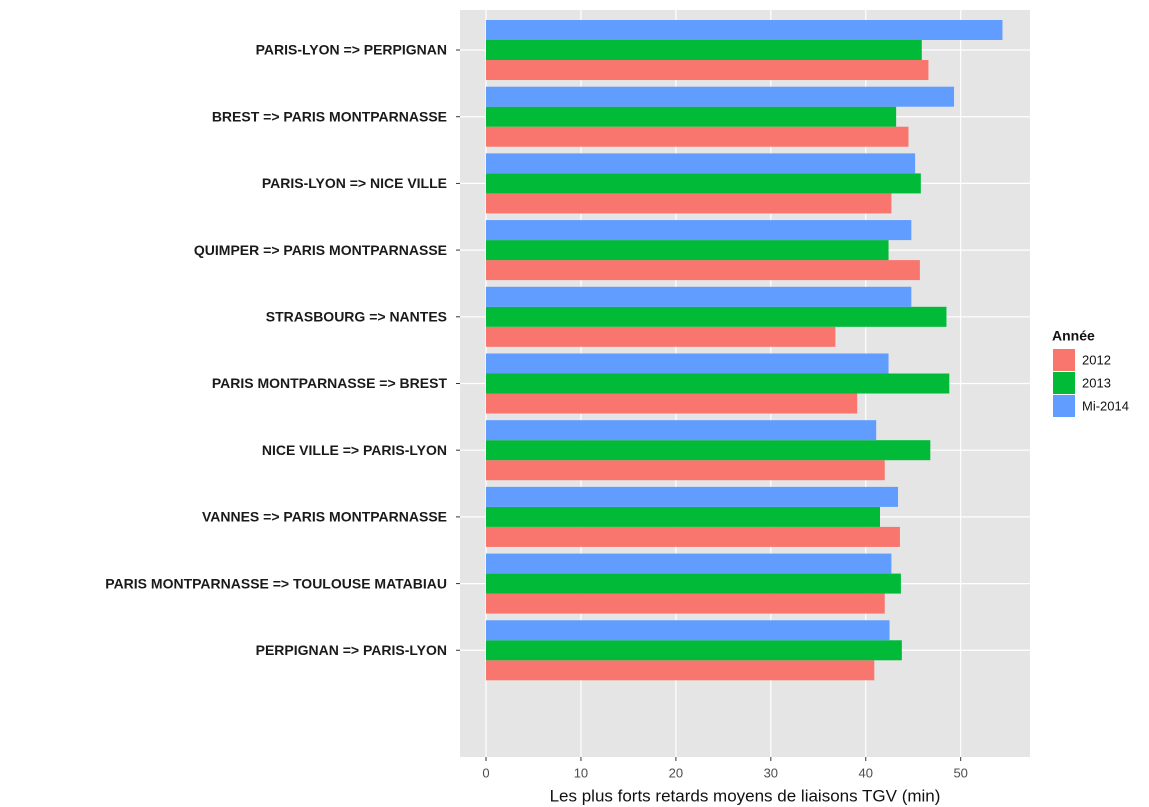 Image resolution: width=1149 pixels, height=807 pixels. What do you see at coordinates (1096, 382) in the screenshot?
I see `legend-label: 2013` at bounding box center [1096, 382].